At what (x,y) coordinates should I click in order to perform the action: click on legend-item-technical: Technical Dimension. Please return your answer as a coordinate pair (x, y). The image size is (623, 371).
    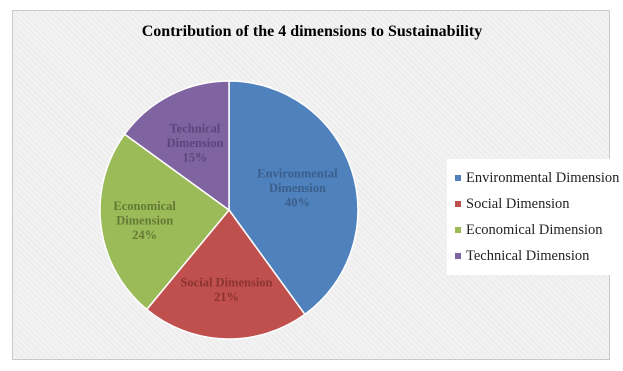
    Looking at the image, I should click on (539, 256).